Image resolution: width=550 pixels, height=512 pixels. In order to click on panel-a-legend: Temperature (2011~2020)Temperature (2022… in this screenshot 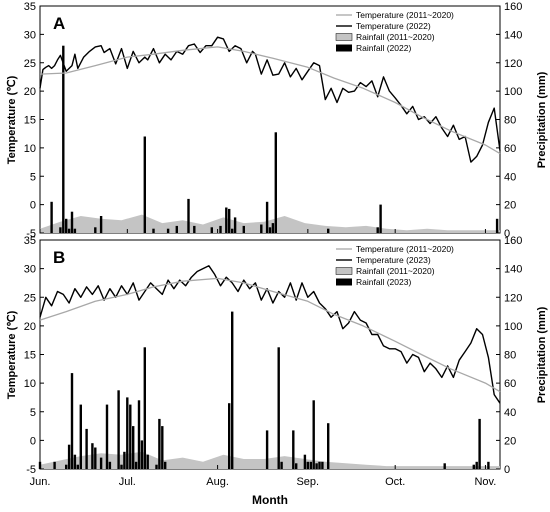, I will do `click(394, 31)`.